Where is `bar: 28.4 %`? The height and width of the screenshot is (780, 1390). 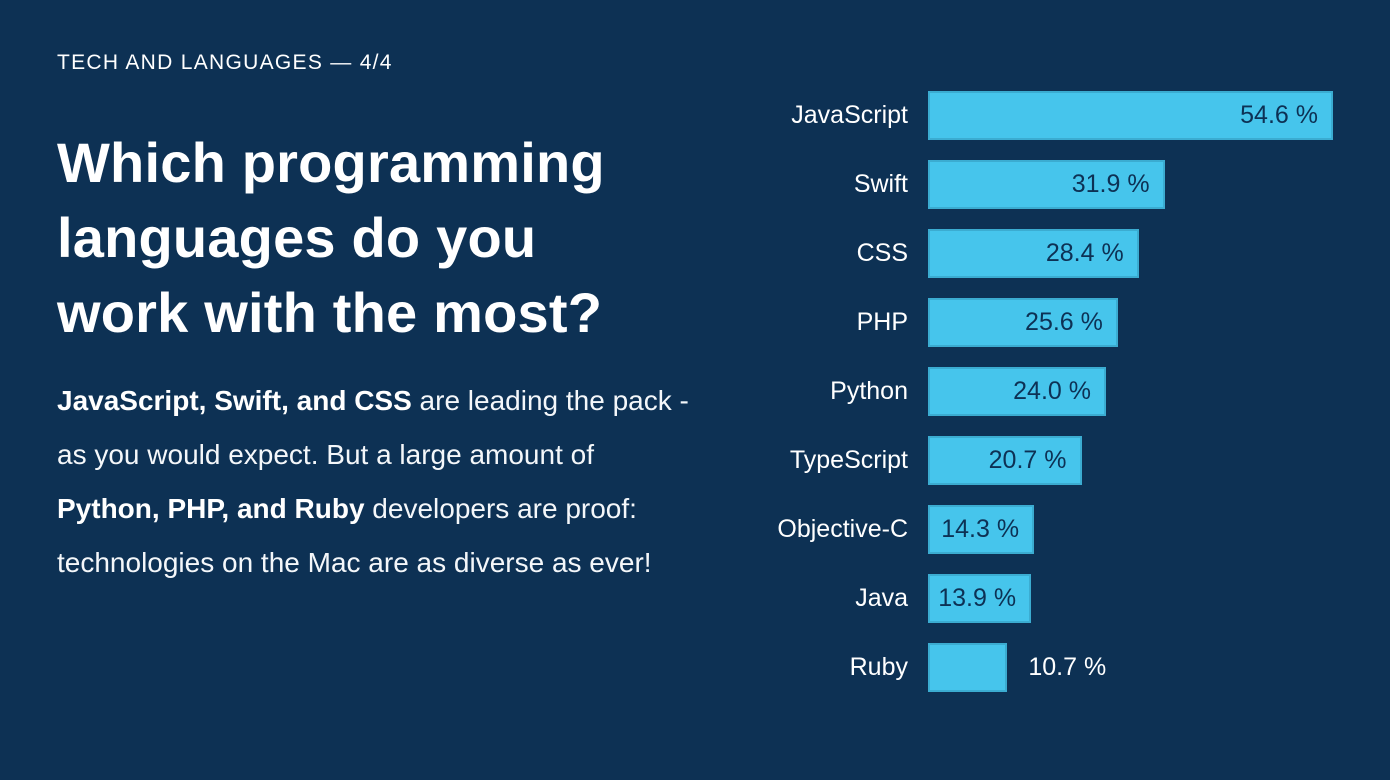
bar: 28.4 % is located at coordinates (1033, 253).